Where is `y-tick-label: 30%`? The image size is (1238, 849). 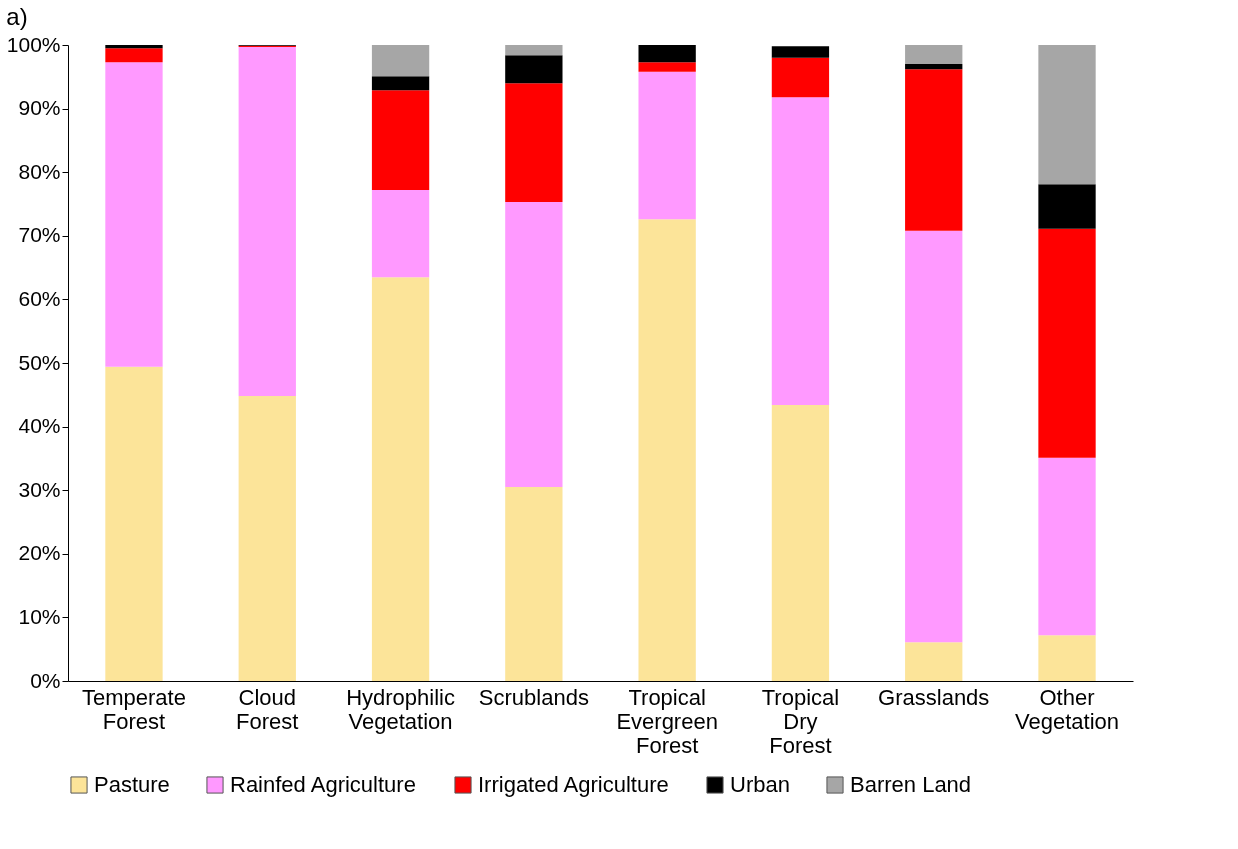
y-tick-label: 30% is located at coordinates (39, 489).